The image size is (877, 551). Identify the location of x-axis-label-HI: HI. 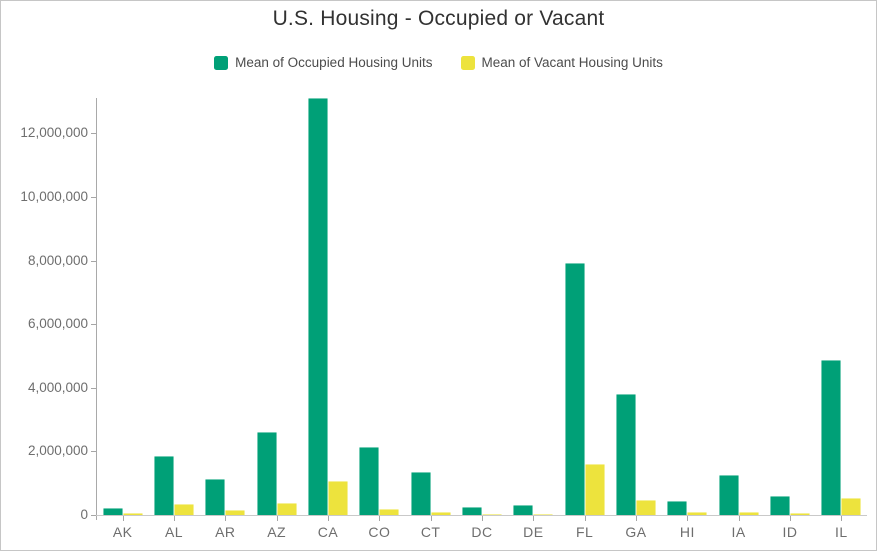
(687, 532).